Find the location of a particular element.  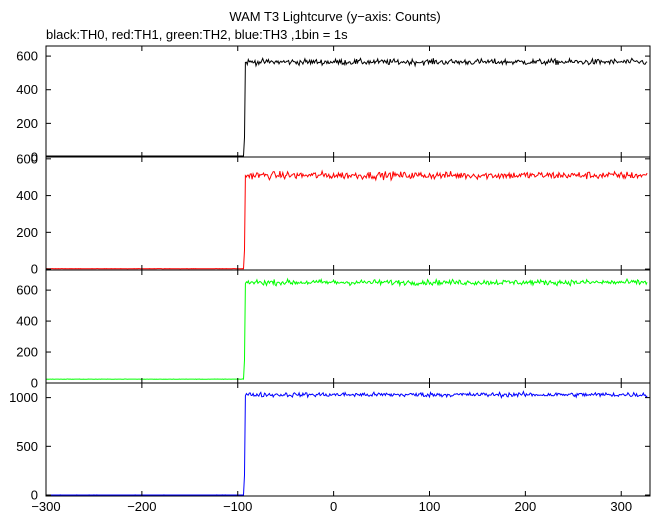

x-tick-label: −100 is located at coordinates (237, 506).